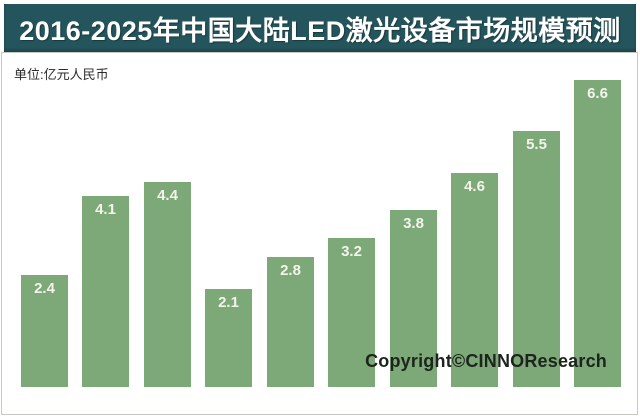 This screenshot has width=640, height=418. What do you see at coordinates (474, 186) in the screenshot?
I see `bar-value-label: 4.6` at bounding box center [474, 186].